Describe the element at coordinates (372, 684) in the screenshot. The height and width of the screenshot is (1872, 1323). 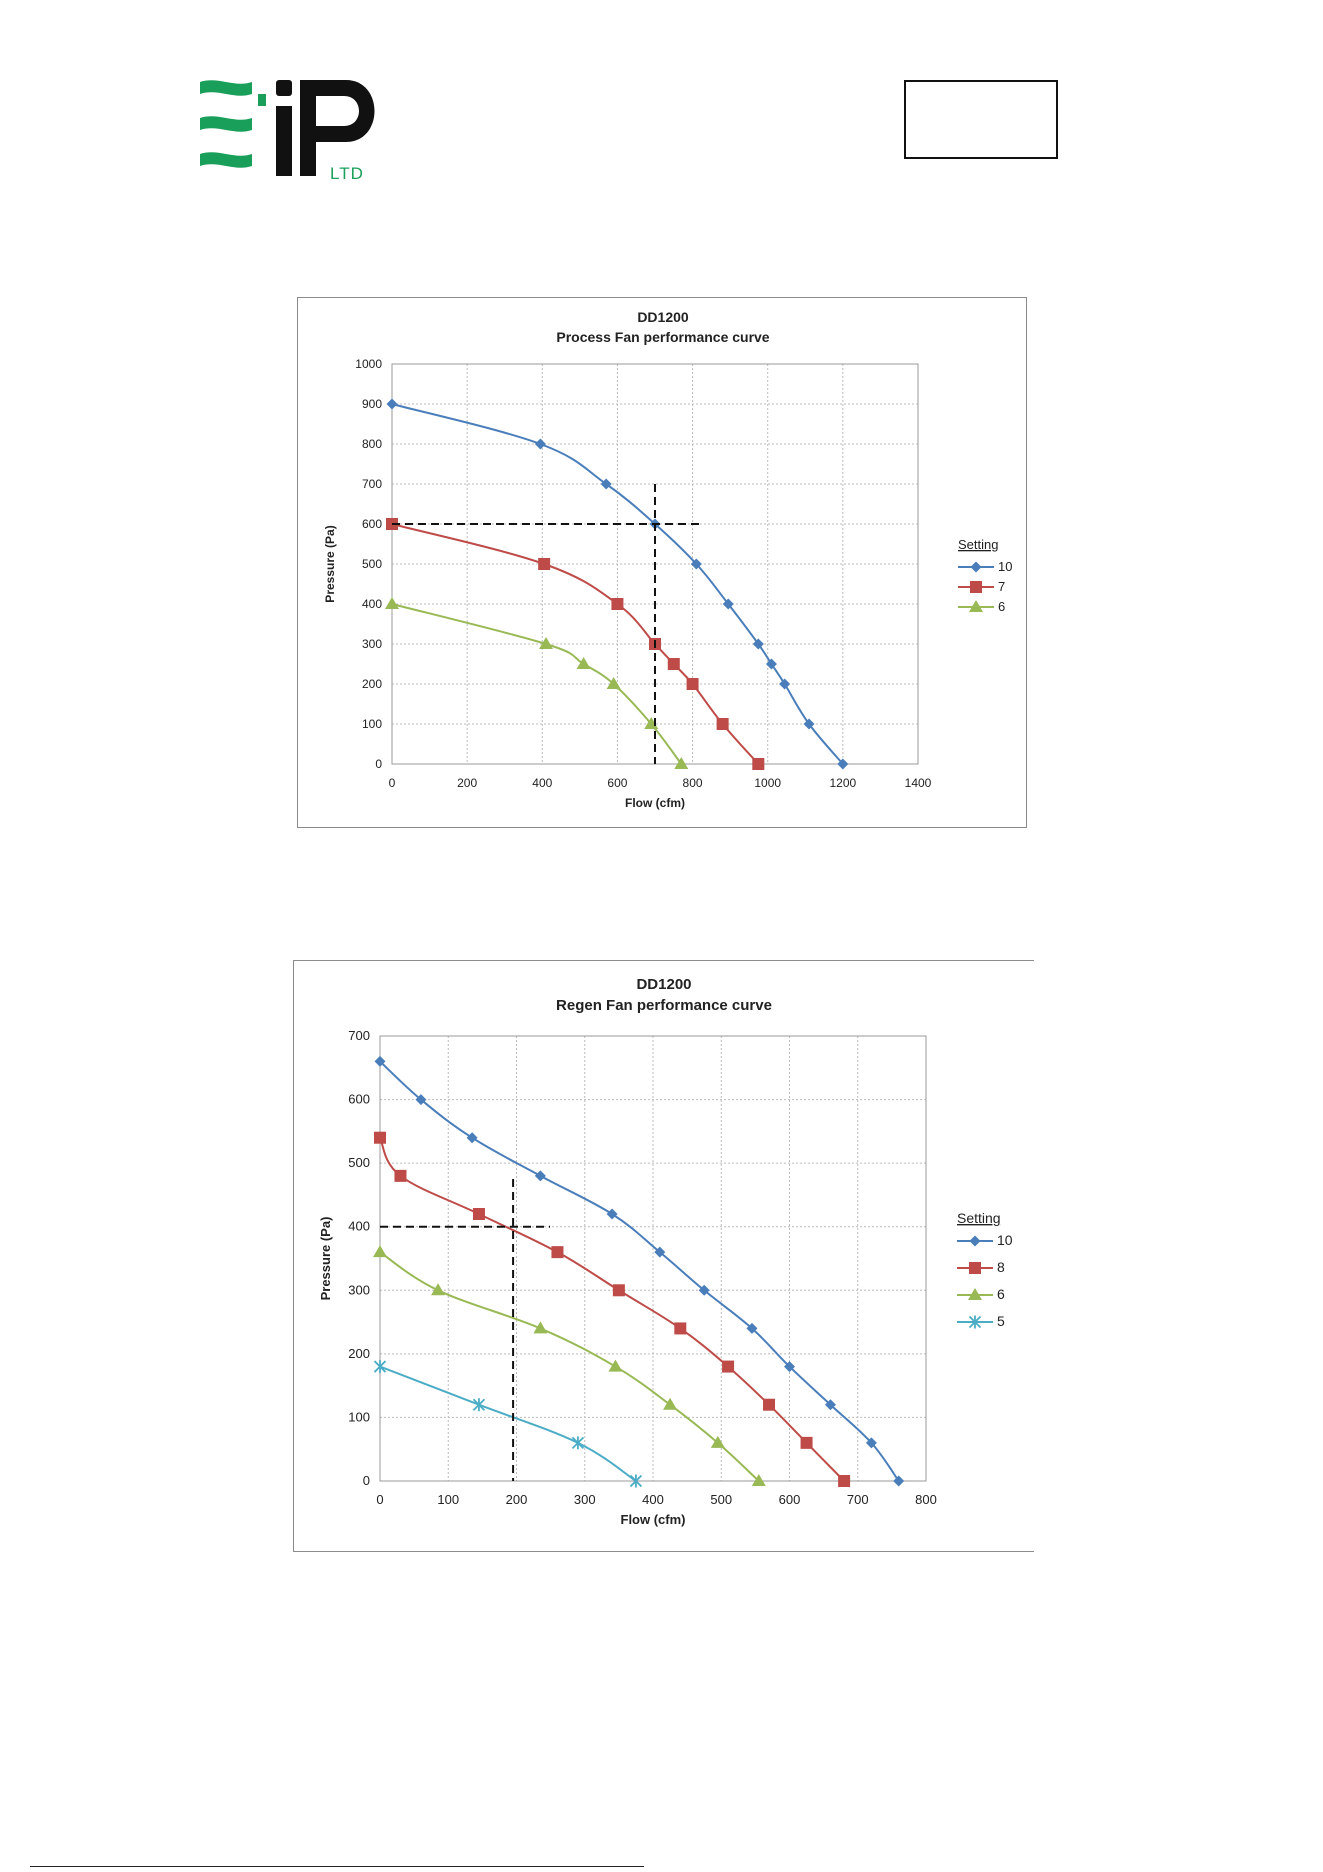
I see `y-tick-label: 200` at that location.